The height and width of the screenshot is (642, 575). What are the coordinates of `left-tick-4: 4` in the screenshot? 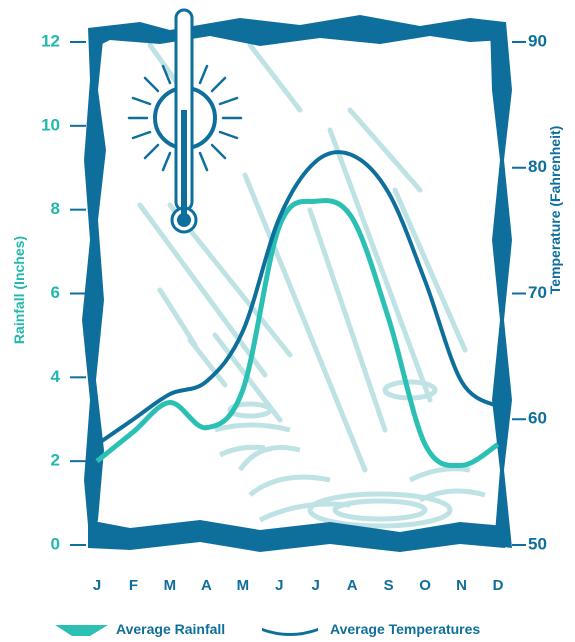 It's located at (68, 376).